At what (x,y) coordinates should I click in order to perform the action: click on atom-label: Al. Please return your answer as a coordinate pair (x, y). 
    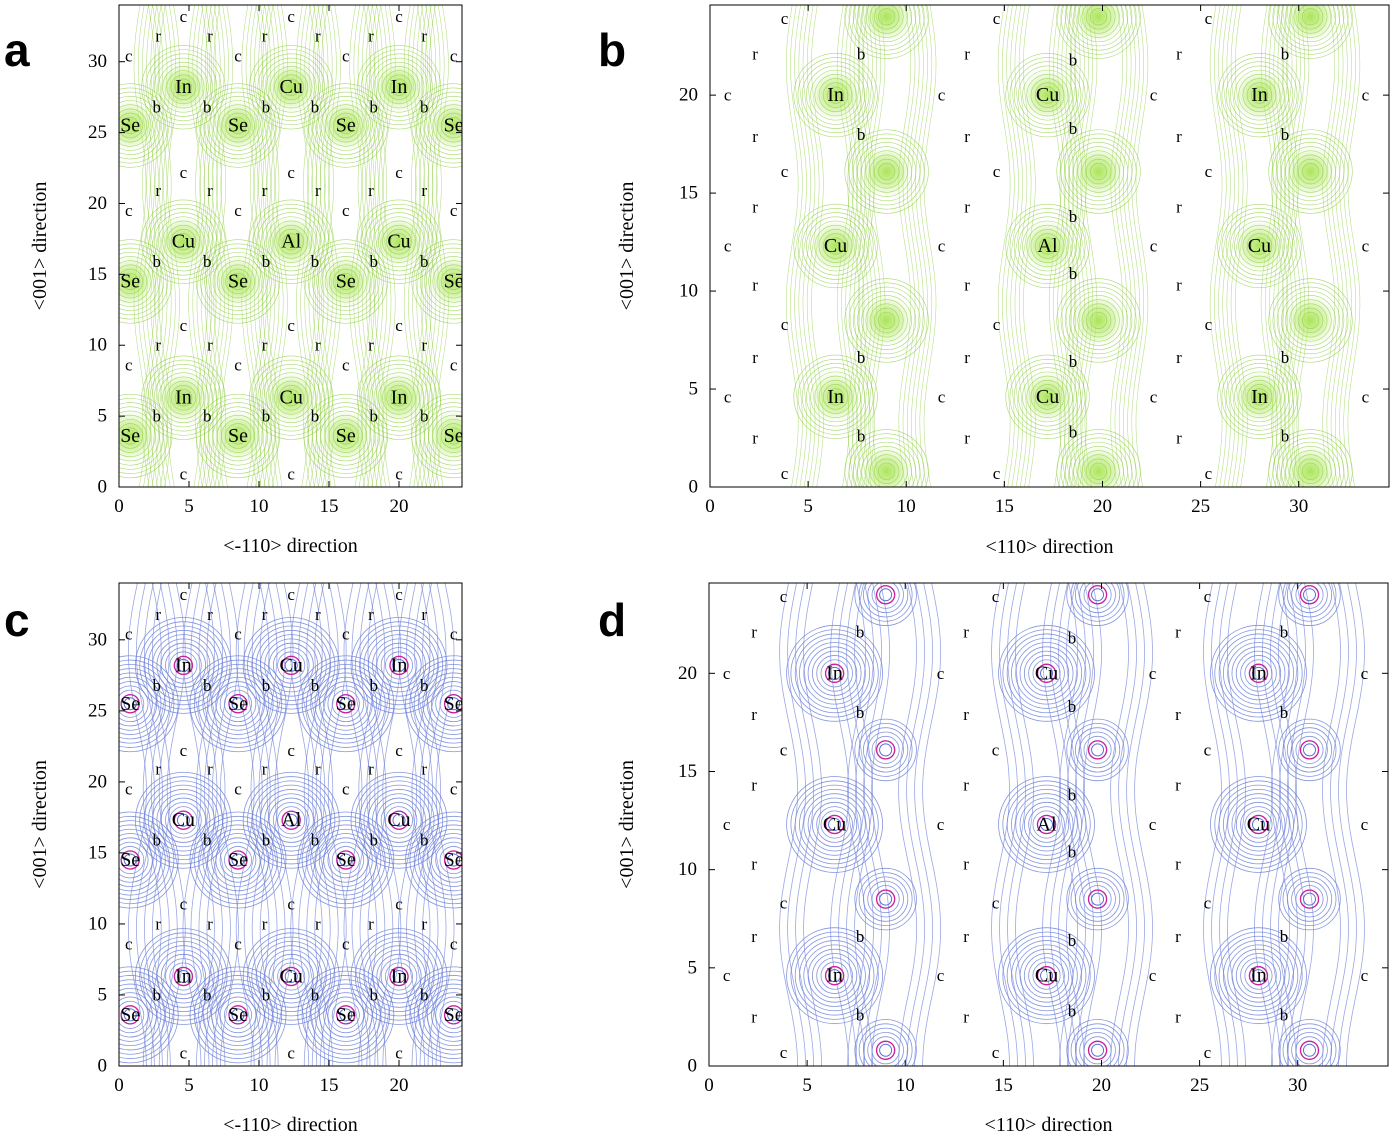
    Looking at the image, I should click on (291, 242).